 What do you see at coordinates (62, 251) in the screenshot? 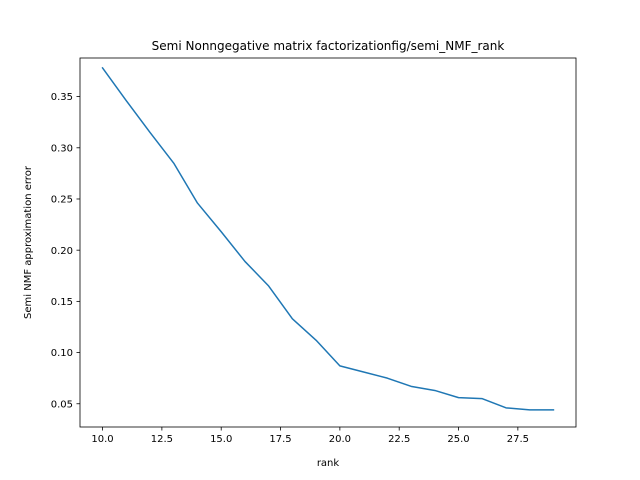
I see `y-tick-label: 0.20` at bounding box center [62, 251].